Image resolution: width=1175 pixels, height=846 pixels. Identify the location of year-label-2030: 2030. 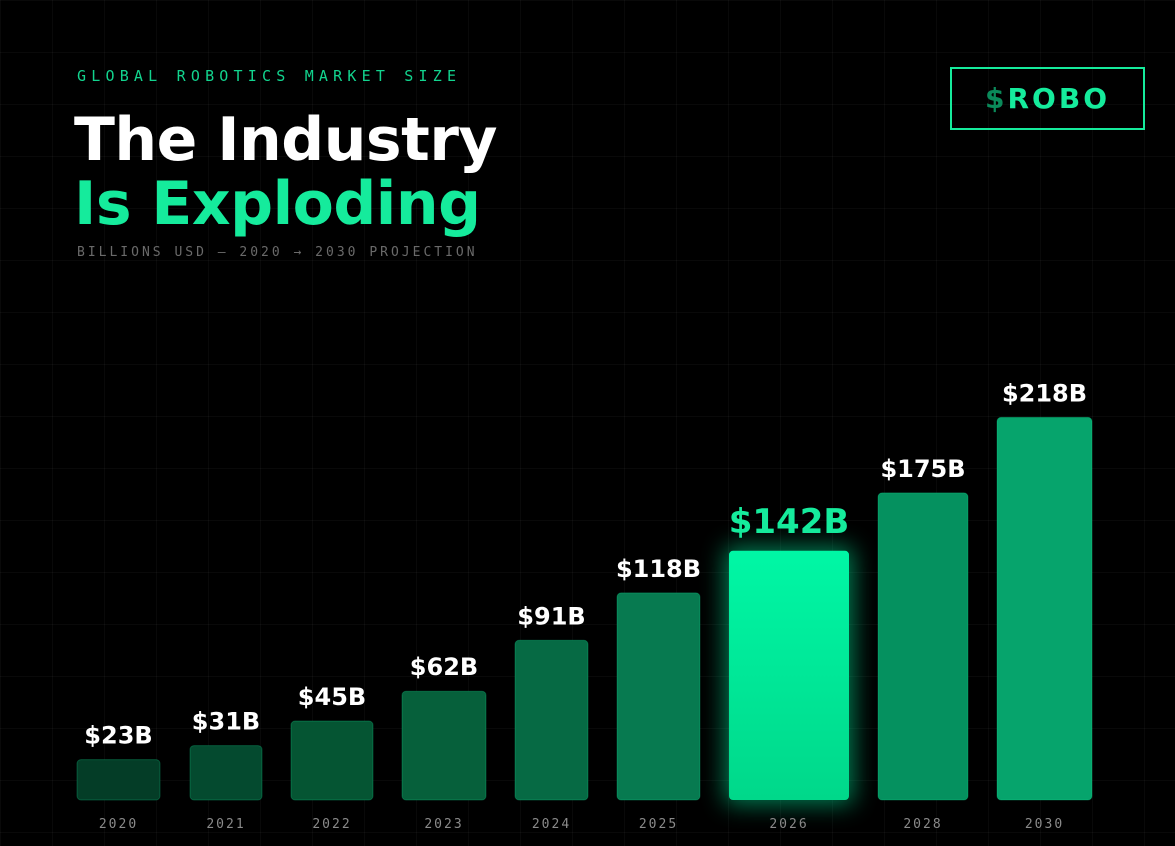
(1044, 824).